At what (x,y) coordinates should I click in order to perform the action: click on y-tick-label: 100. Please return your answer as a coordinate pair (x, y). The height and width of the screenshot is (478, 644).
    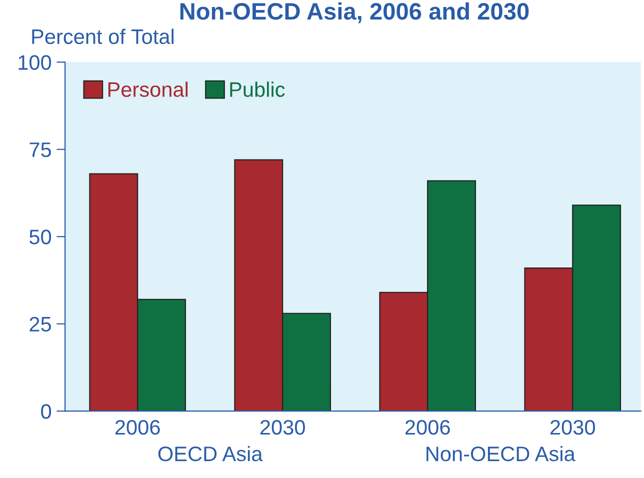
    Looking at the image, I should click on (35, 62).